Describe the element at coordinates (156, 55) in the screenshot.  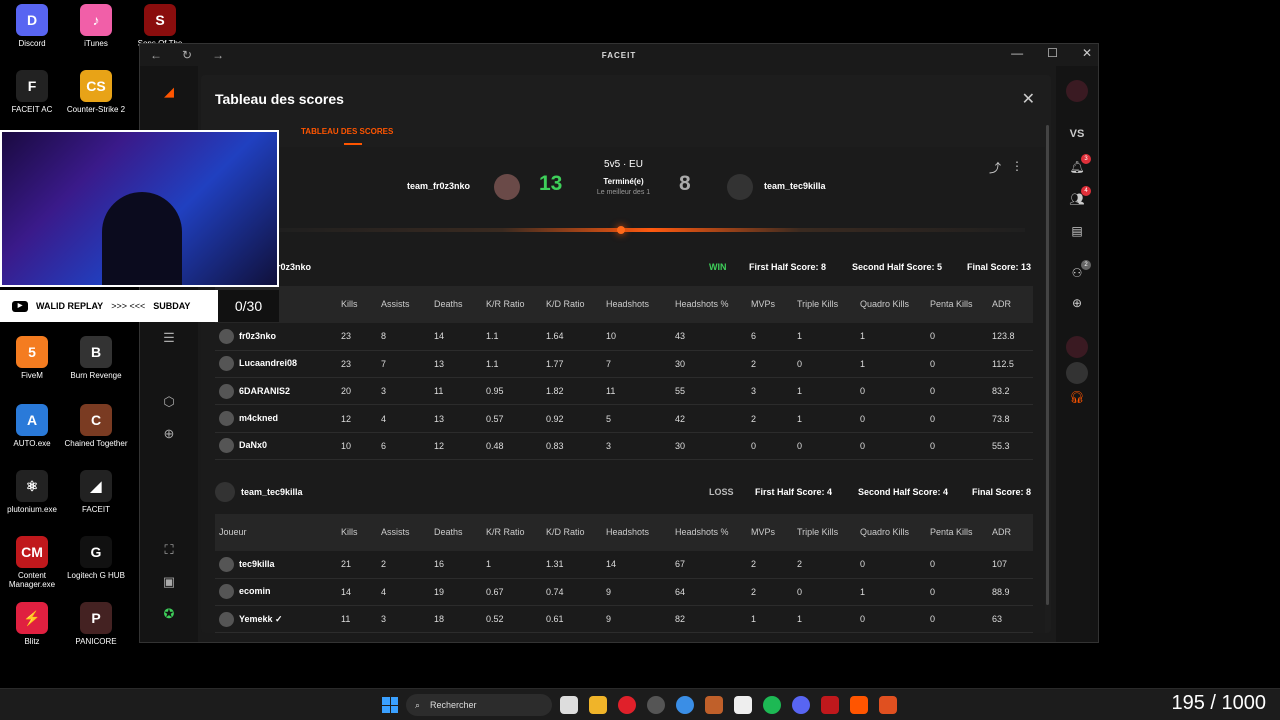
I see `back-arrow-icon: ←` at that location.